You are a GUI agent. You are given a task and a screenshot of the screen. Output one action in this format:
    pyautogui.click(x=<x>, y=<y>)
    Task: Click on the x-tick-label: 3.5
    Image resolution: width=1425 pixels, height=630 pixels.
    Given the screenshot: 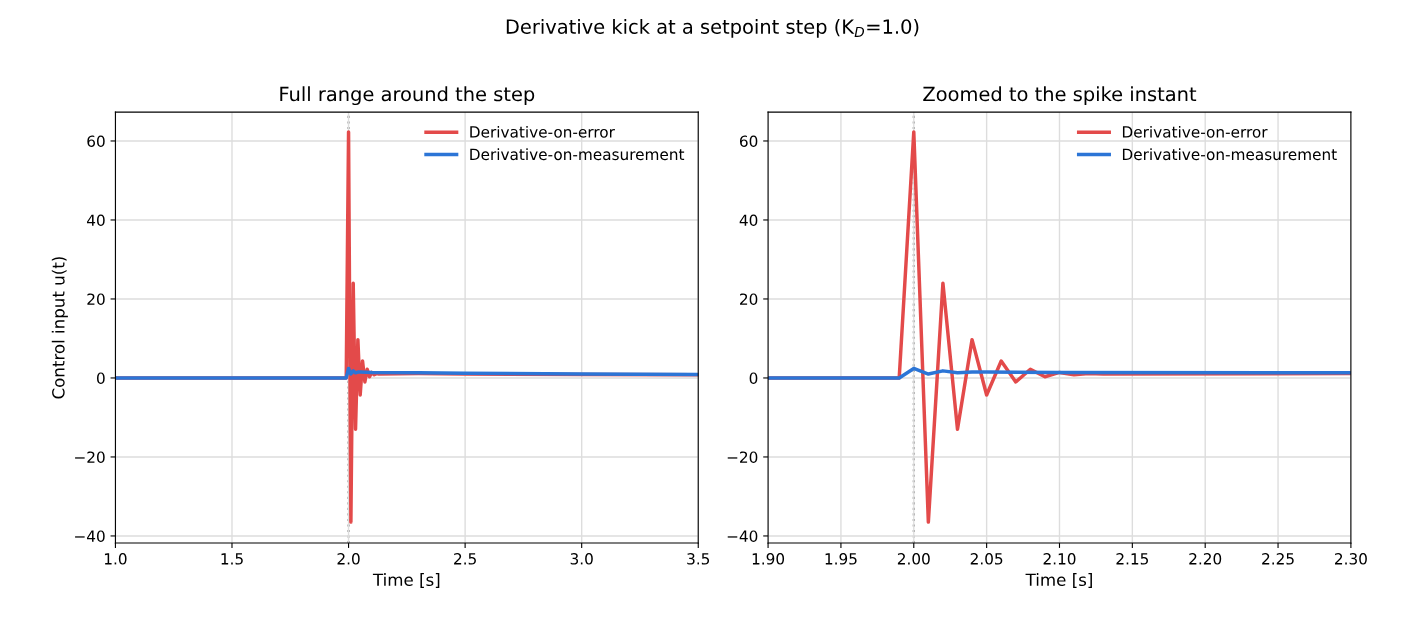 What is the action you would take?
    pyautogui.click(x=698, y=559)
    